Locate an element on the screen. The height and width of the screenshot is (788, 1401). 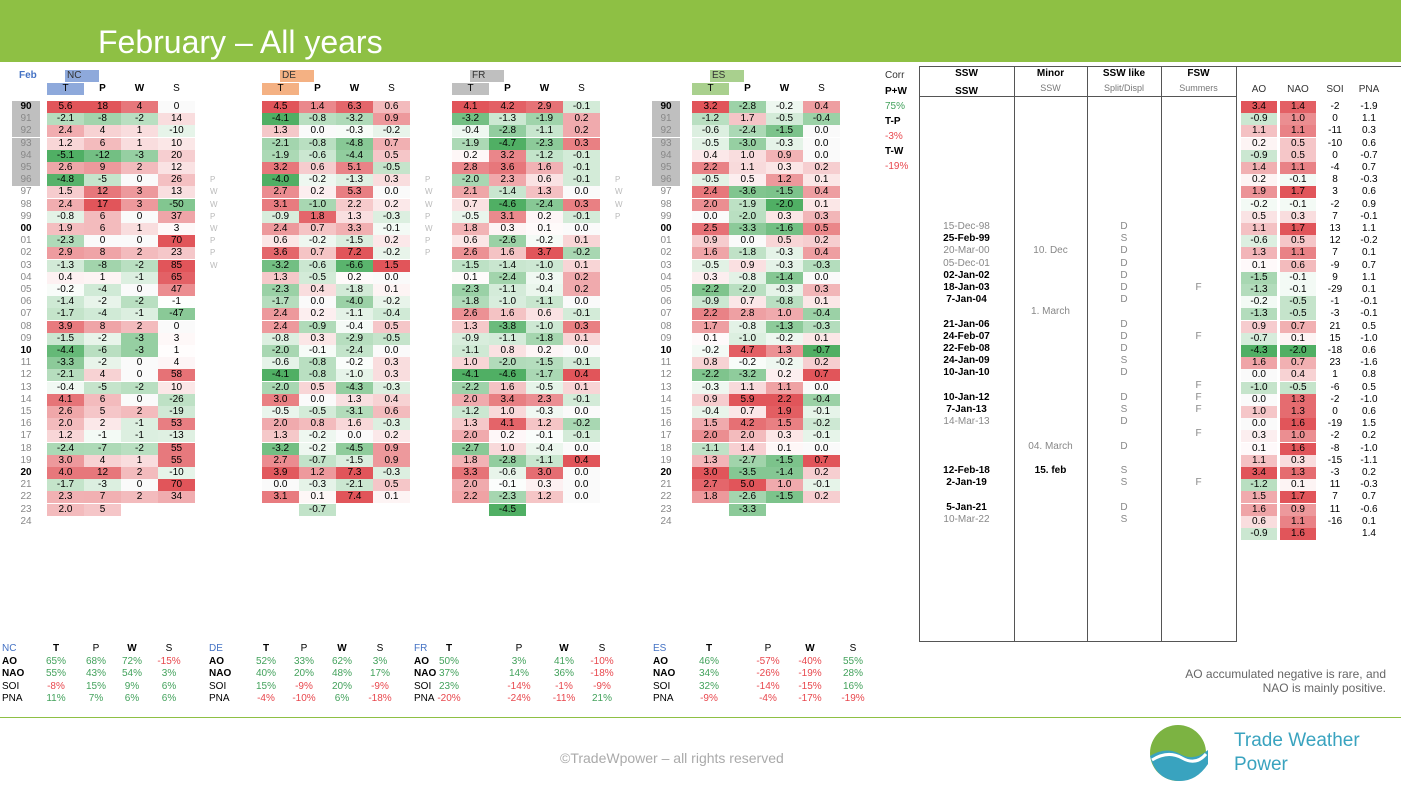
index-cell: 1.3 is located at coordinates (1259, 253).